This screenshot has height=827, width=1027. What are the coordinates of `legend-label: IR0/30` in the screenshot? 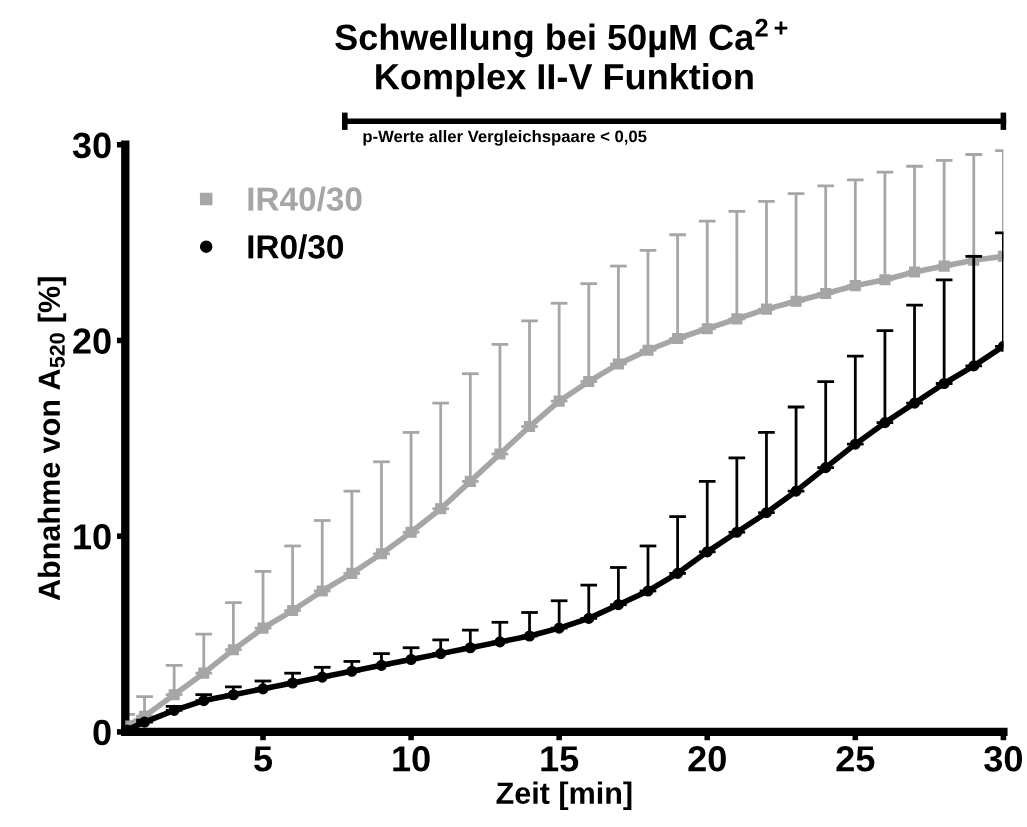 It's located at (296, 247).